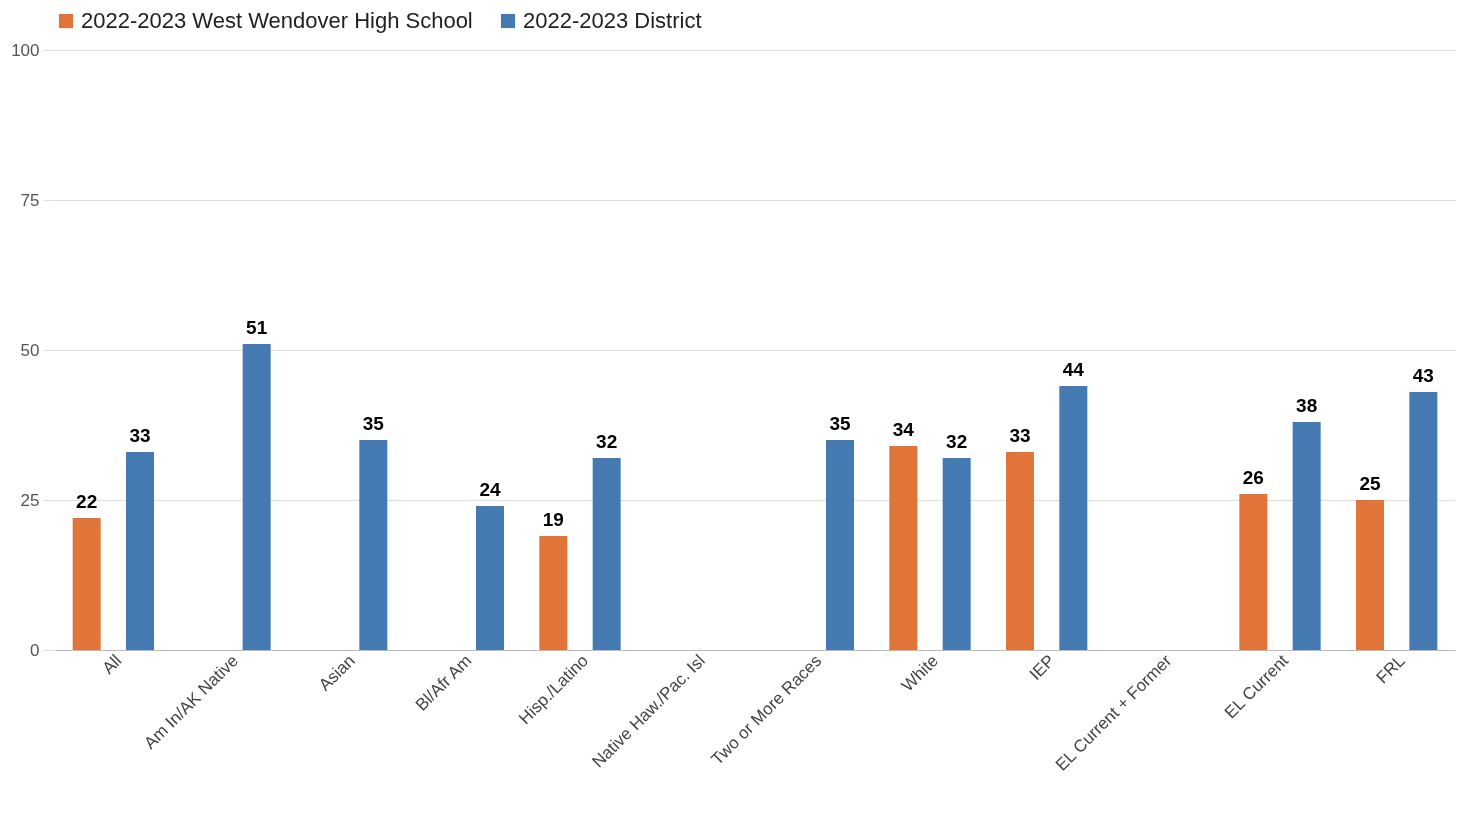 The width and height of the screenshot is (1473, 833). Describe the element at coordinates (1307, 405) in the screenshot. I see `data-label: 38` at that location.